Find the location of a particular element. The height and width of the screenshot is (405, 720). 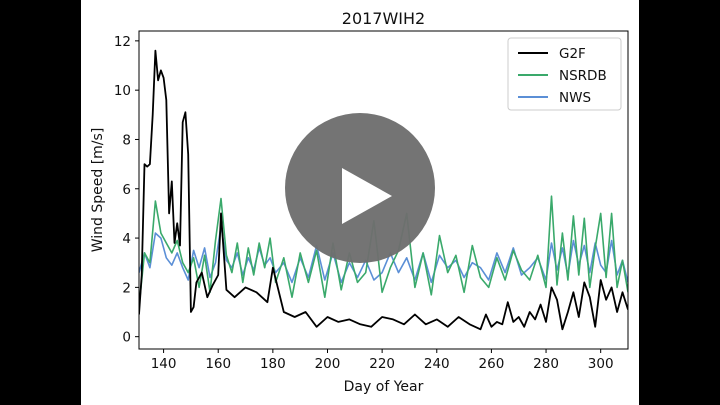

y-tick-label: 12 is located at coordinates (122, 42).